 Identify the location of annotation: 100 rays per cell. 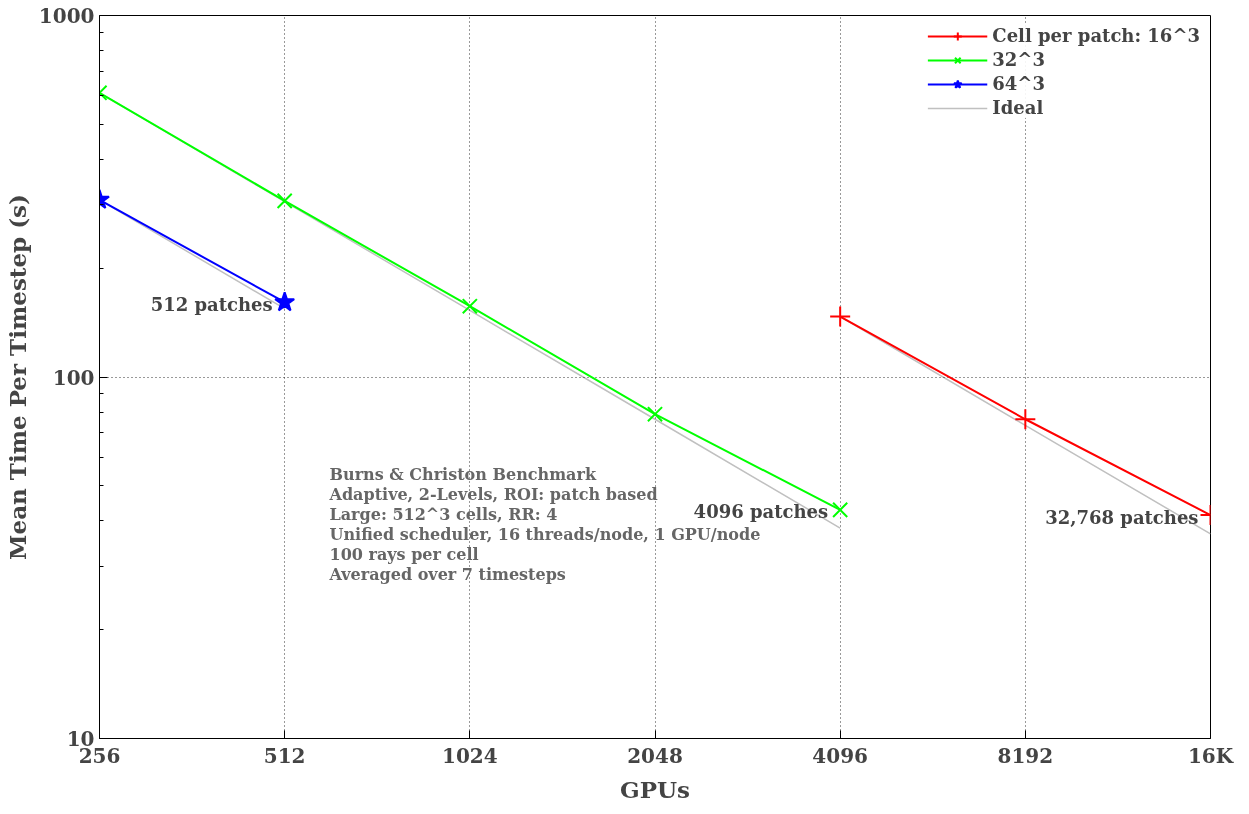
(404, 554).